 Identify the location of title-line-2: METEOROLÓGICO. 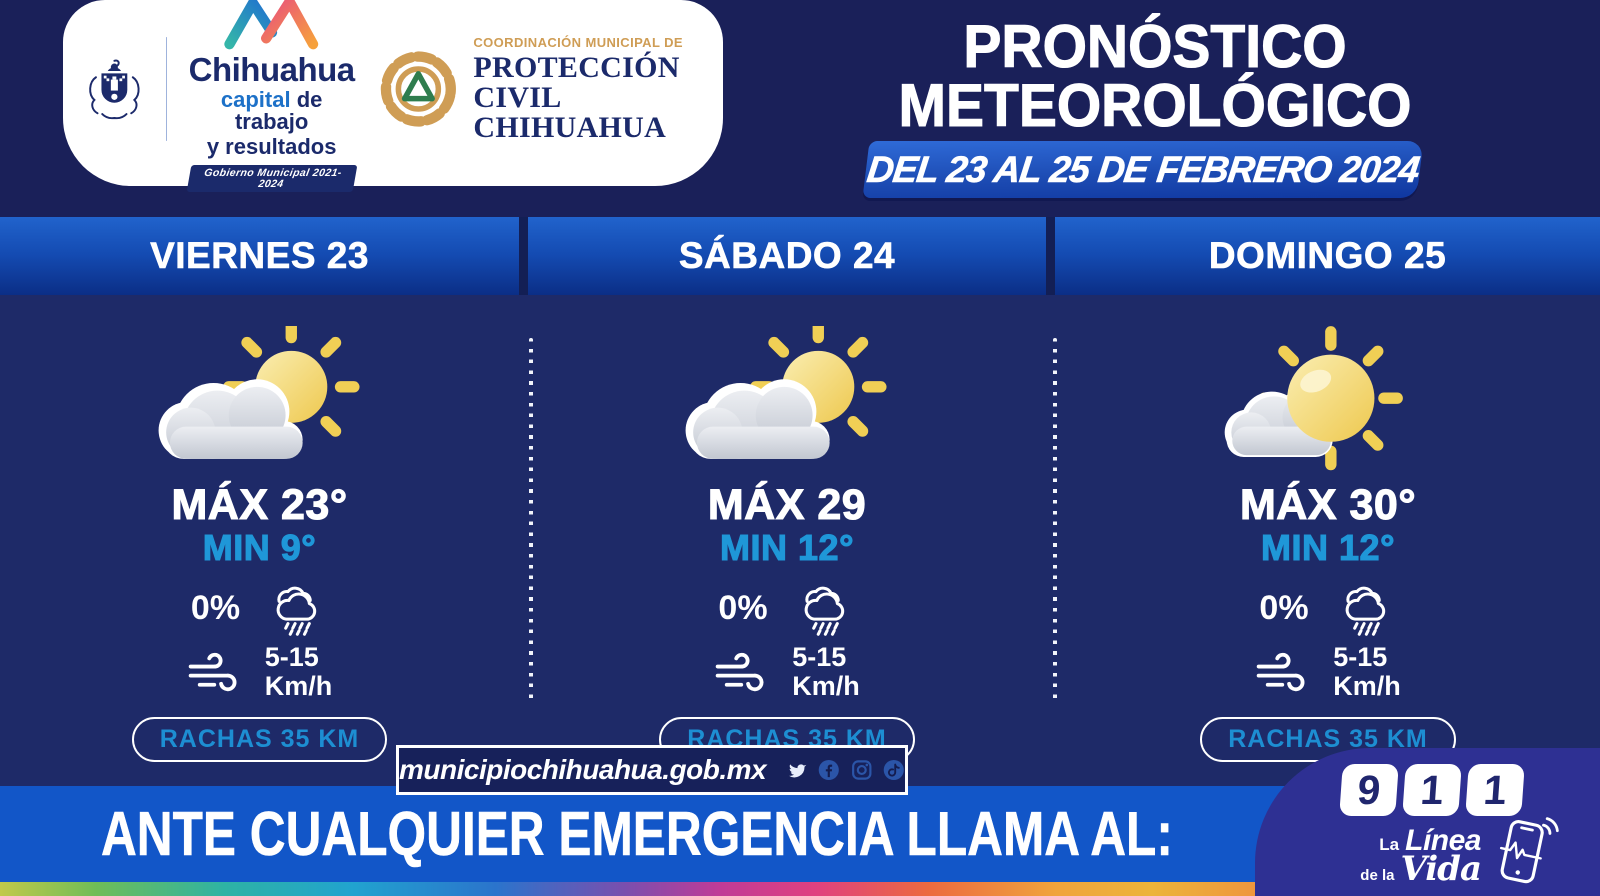
(1155, 105).